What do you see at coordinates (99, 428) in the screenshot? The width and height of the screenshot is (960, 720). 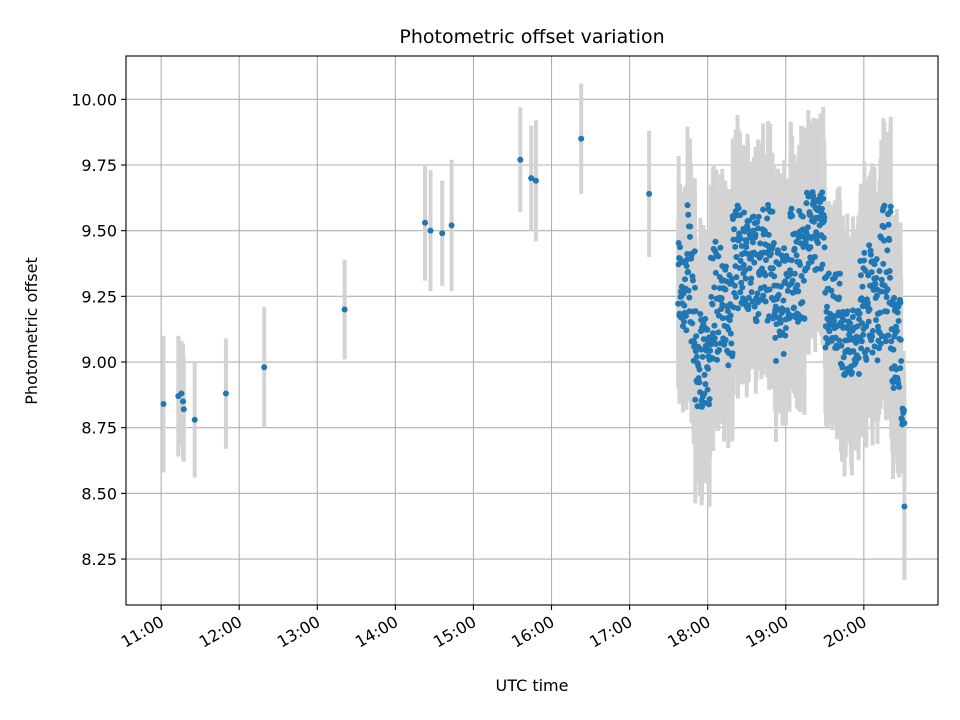 I see `y-tick-label: 8.75` at bounding box center [99, 428].